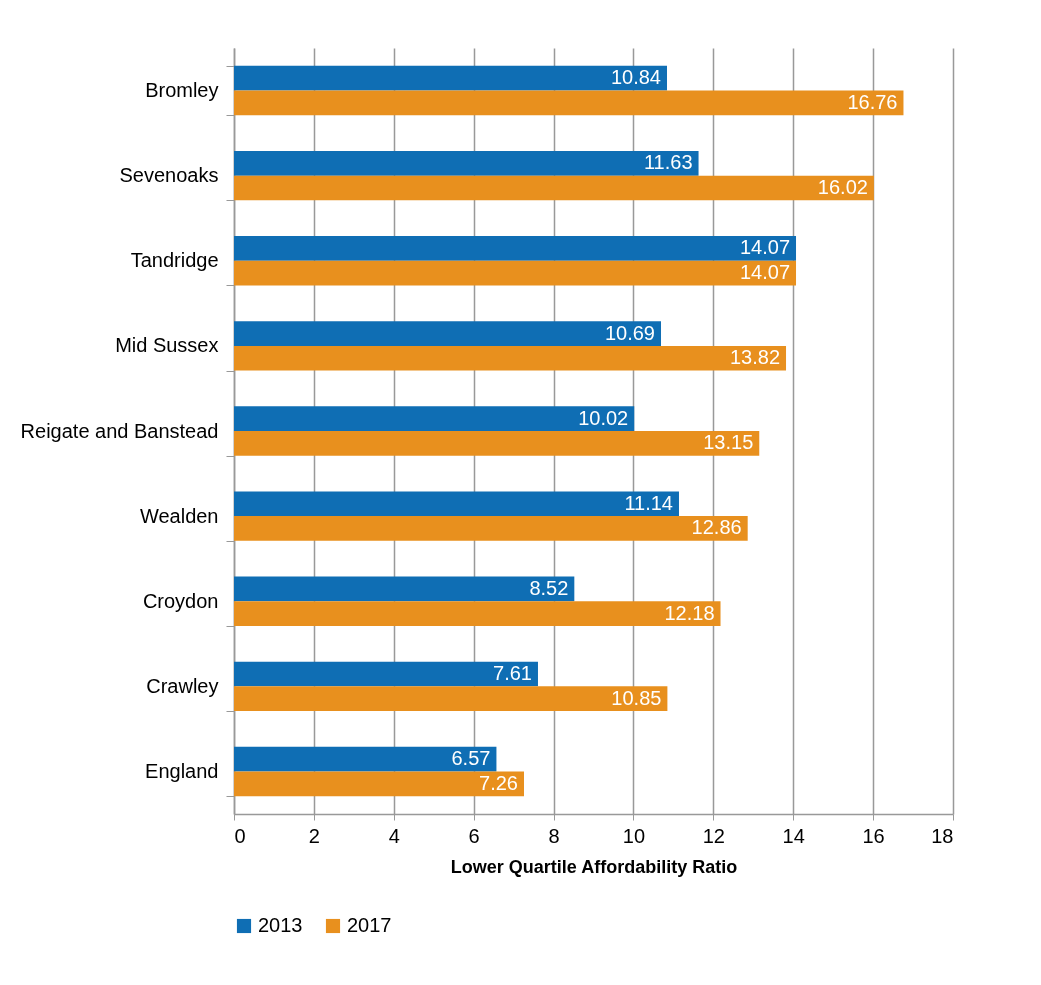  Describe the element at coordinates (603, 417) in the screenshot. I see `data-label: 10.02` at that location.